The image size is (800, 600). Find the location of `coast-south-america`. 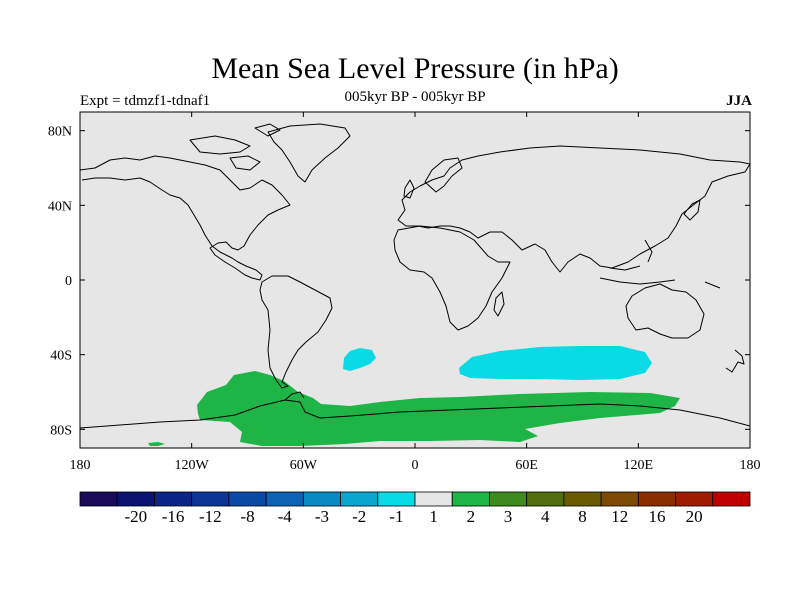

coast-south-america is located at coordinates (296, 332).